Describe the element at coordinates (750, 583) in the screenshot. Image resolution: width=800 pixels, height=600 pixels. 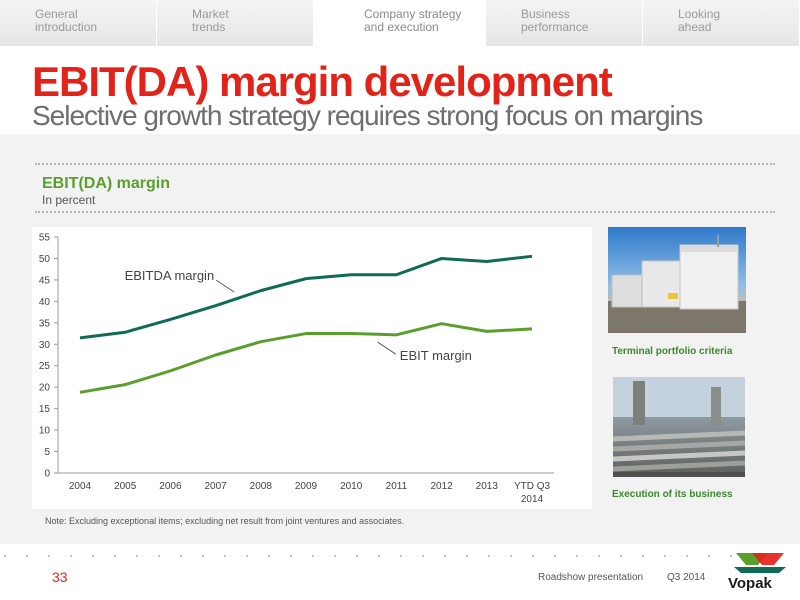
I see `svg-text: Vopak` at that location.